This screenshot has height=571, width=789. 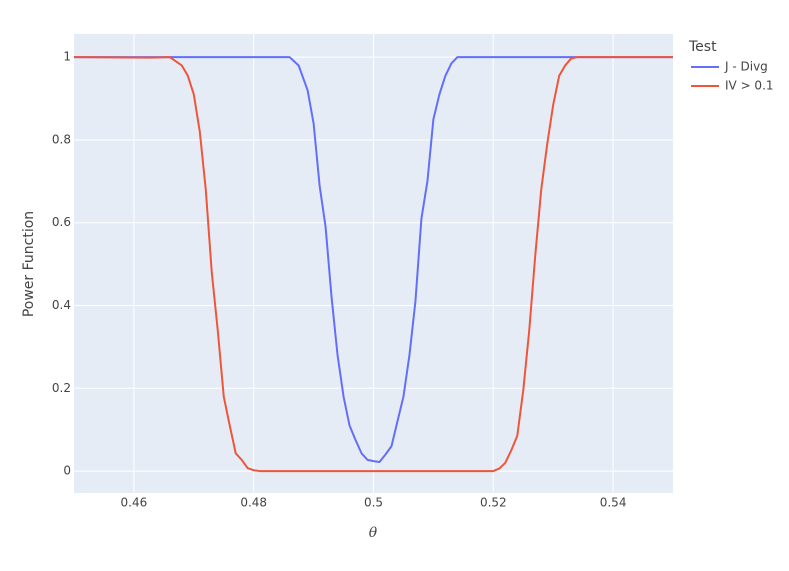 What do you see at coordinates (493, 503) in the screenshot?
I see `x-tick-label: 0.52` at bounding box center [493, 503].